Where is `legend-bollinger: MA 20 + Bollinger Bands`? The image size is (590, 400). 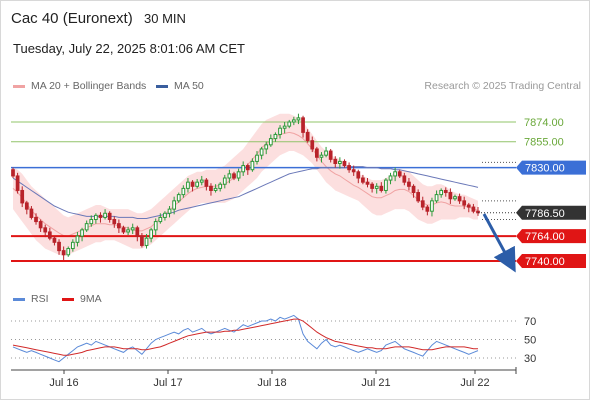 legend-bollinger: MA 20 + Bollinger Bands is located at coordinates (79, 86).